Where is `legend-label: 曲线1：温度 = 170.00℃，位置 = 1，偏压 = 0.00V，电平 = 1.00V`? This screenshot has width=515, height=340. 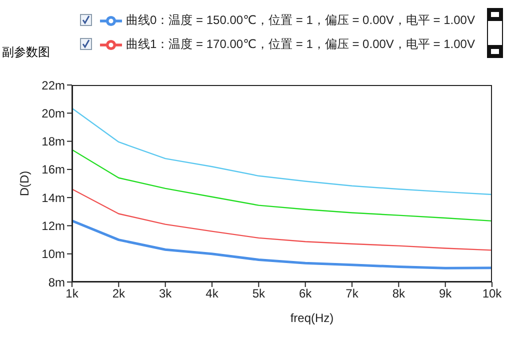
legend-label: 曲线1：温度 = 170.00℃，位置 = 1，偏压 = 0.00V，电平 = 1.00V is located at coordinates (300, 44).